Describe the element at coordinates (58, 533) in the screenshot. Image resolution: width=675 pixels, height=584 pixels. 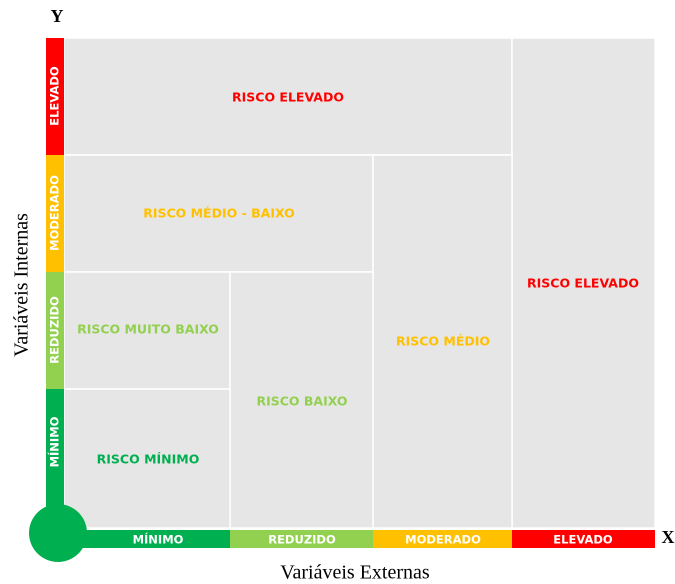
I see `origin` at that location.